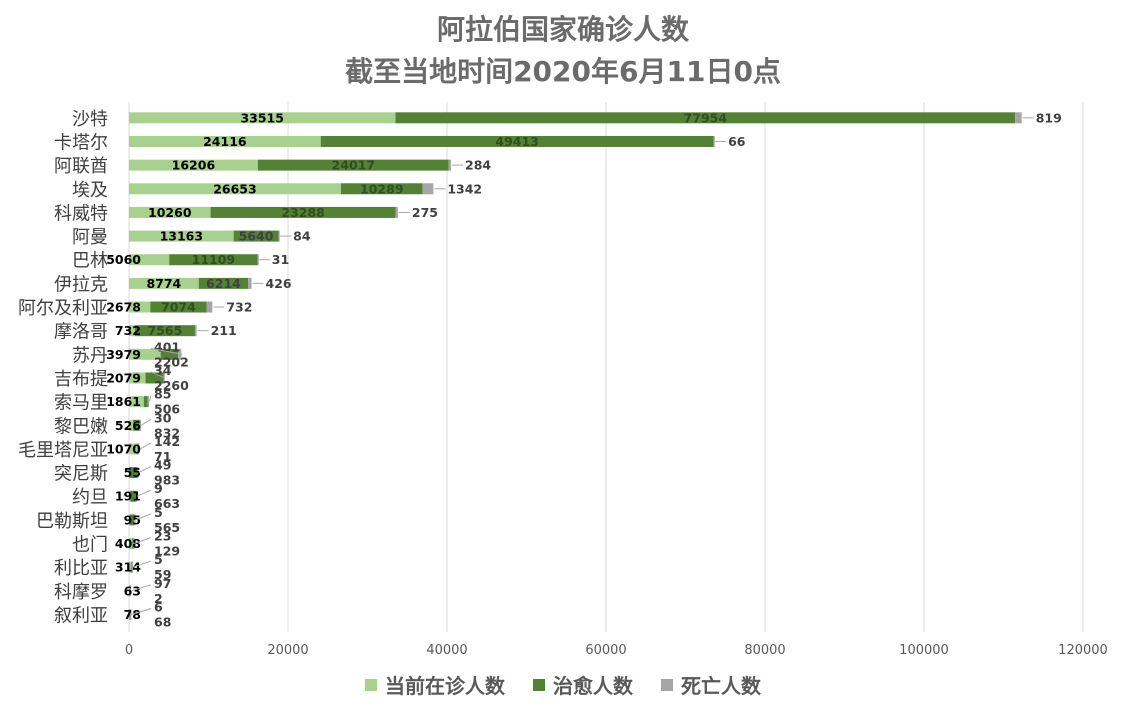  What do you see at coordinates (446, 650) in the screenshot?
I see `x-tick-label-2: 40000` at bounding box center [446, 650].